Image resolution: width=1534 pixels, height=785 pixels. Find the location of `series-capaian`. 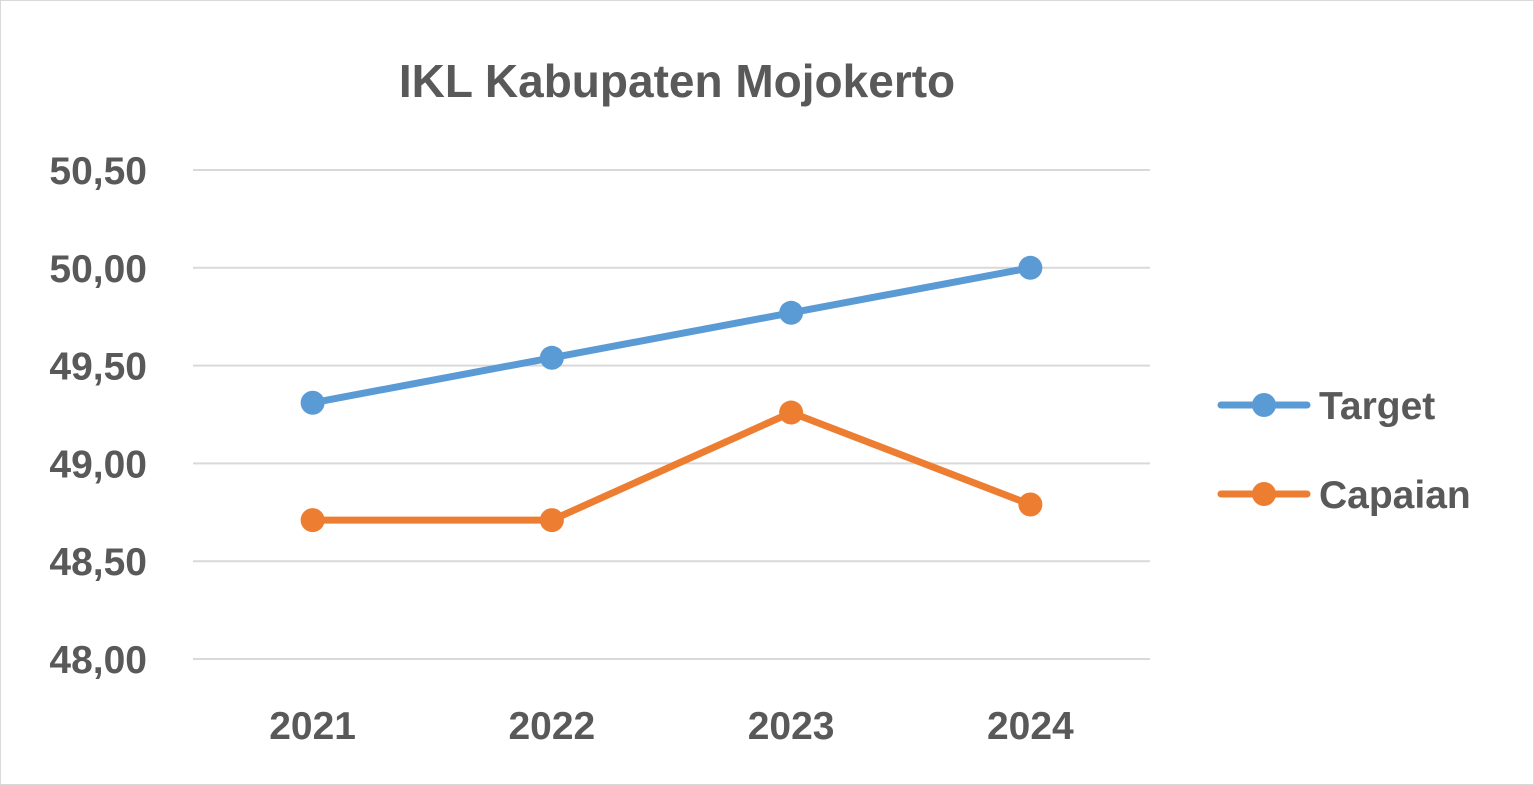

series-capaian is located at coordinates (671, 466).